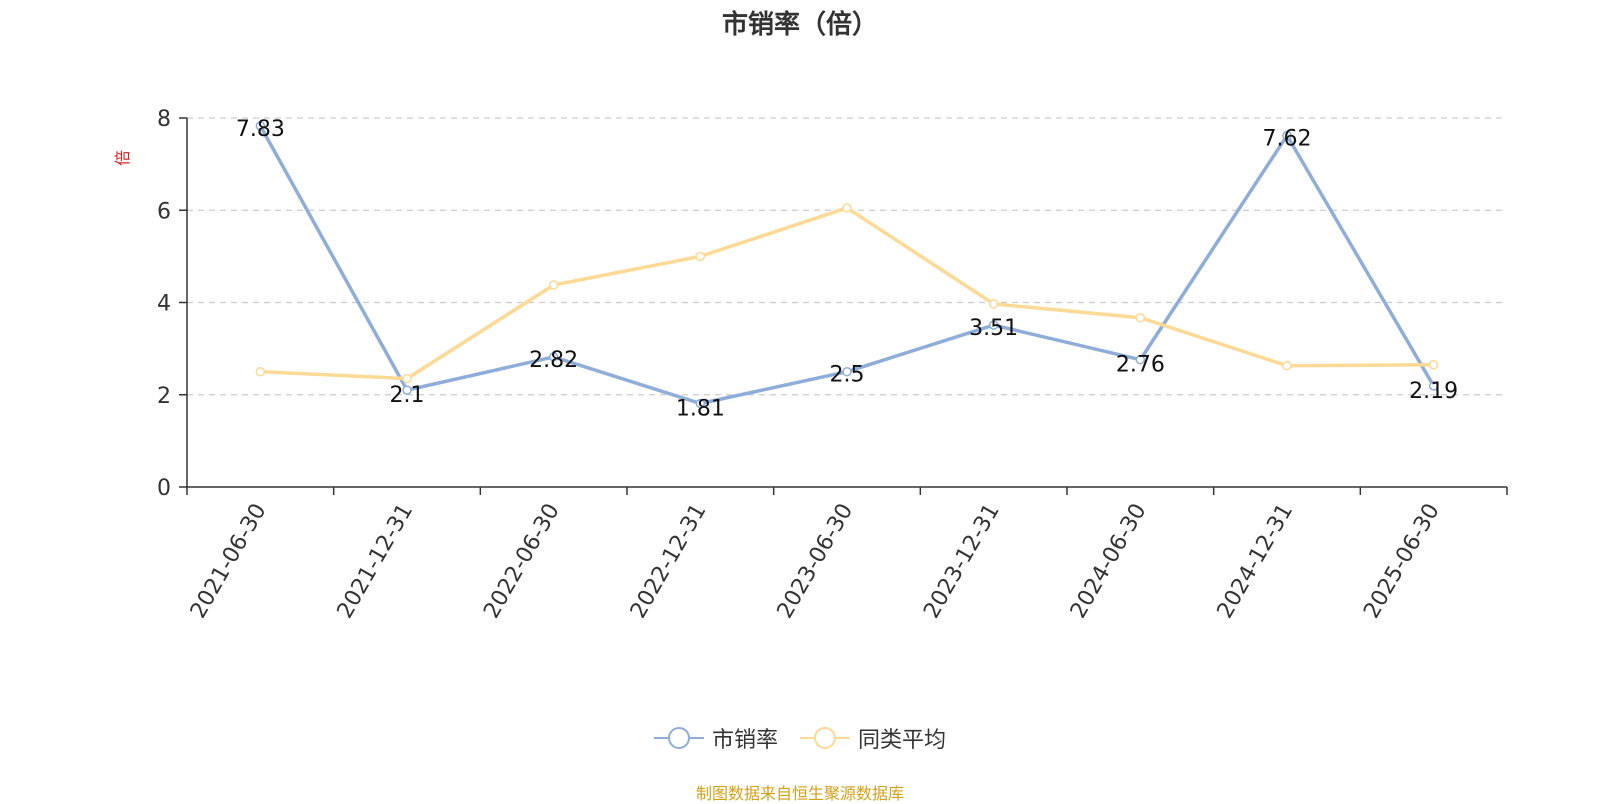 This screenshot has width=1600, height=804. What do you see at coordinates (669, 561) in the screenshot?
I see `x-tick-label: 2022-12-31` at bounding box center [669, 561].